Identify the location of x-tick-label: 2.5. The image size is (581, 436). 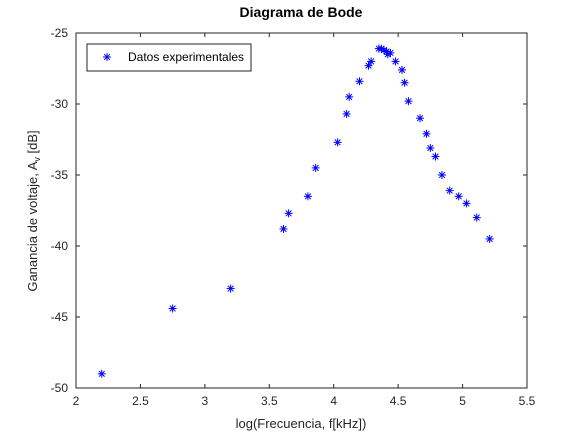
(140, 401).